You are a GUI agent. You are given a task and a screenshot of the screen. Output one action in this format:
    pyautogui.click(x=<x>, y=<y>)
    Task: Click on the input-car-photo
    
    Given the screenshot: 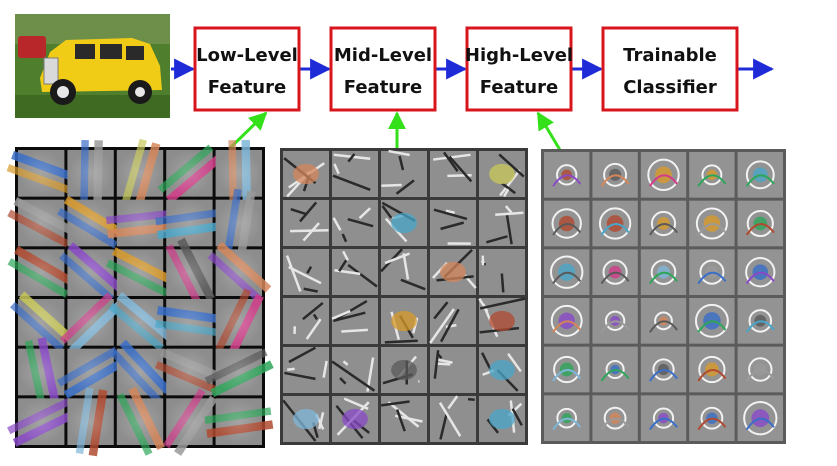 What is the action you would take?
    pyautogui.click(x=92, y=66)
    